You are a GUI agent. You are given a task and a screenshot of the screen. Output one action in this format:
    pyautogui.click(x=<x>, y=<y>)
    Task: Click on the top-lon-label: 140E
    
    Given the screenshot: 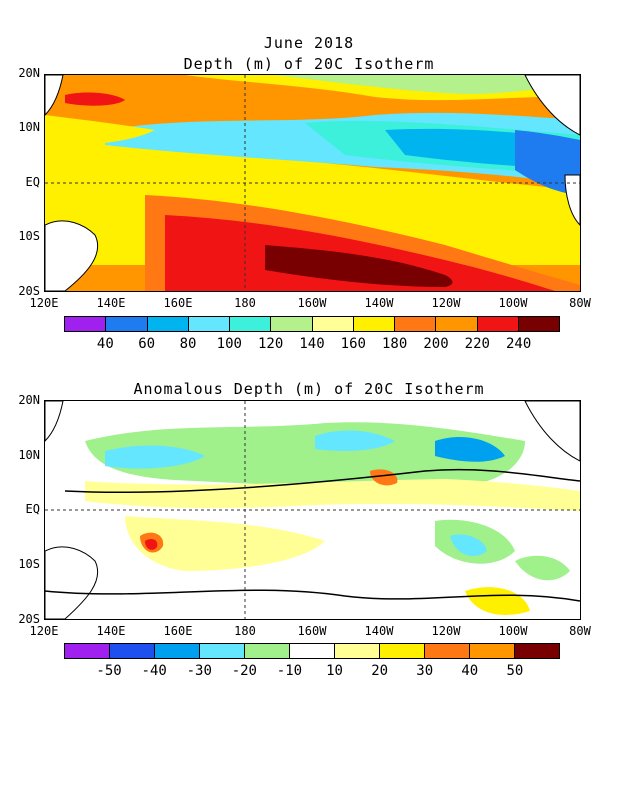 What is the action you would take?
    pyautogui.click(x=111, y=303)
    